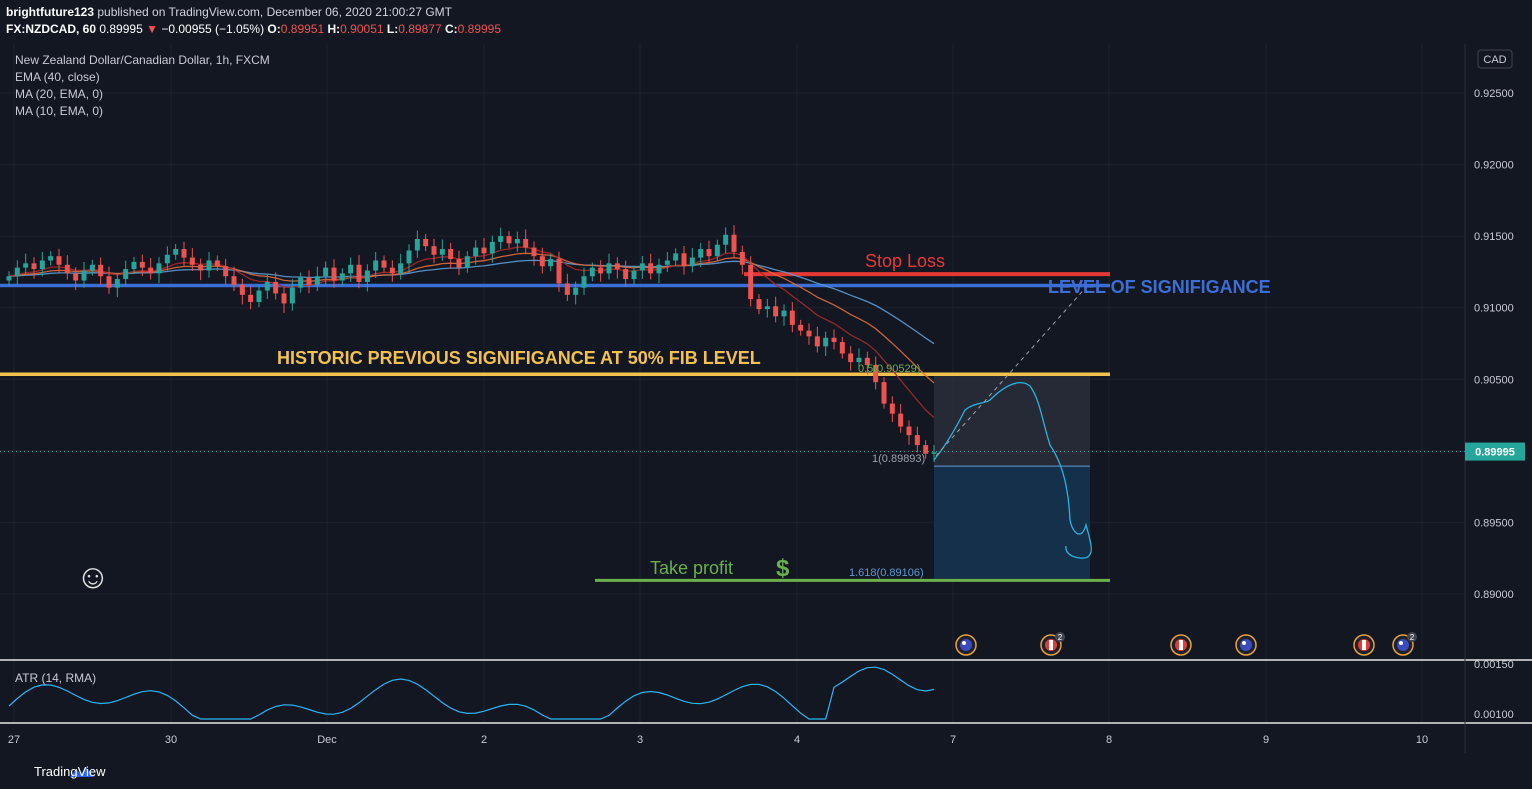  Describe the element at coordinates (334, 29) in the screenshot. I see `high-label: H:` at that location.